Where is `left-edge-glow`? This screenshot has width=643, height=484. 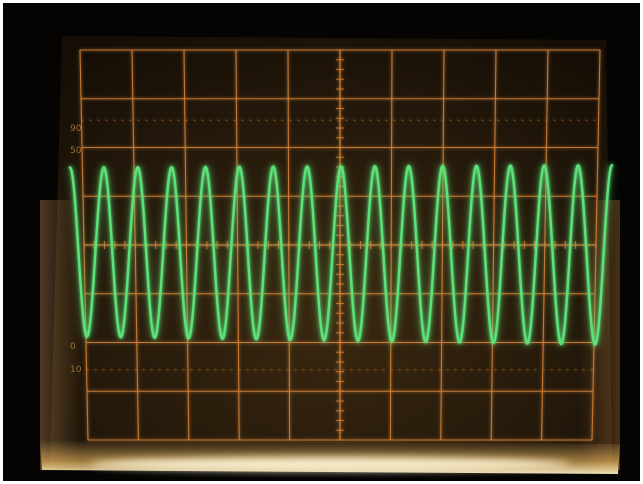 left-edge-glow is located at coordinates (60, 335).